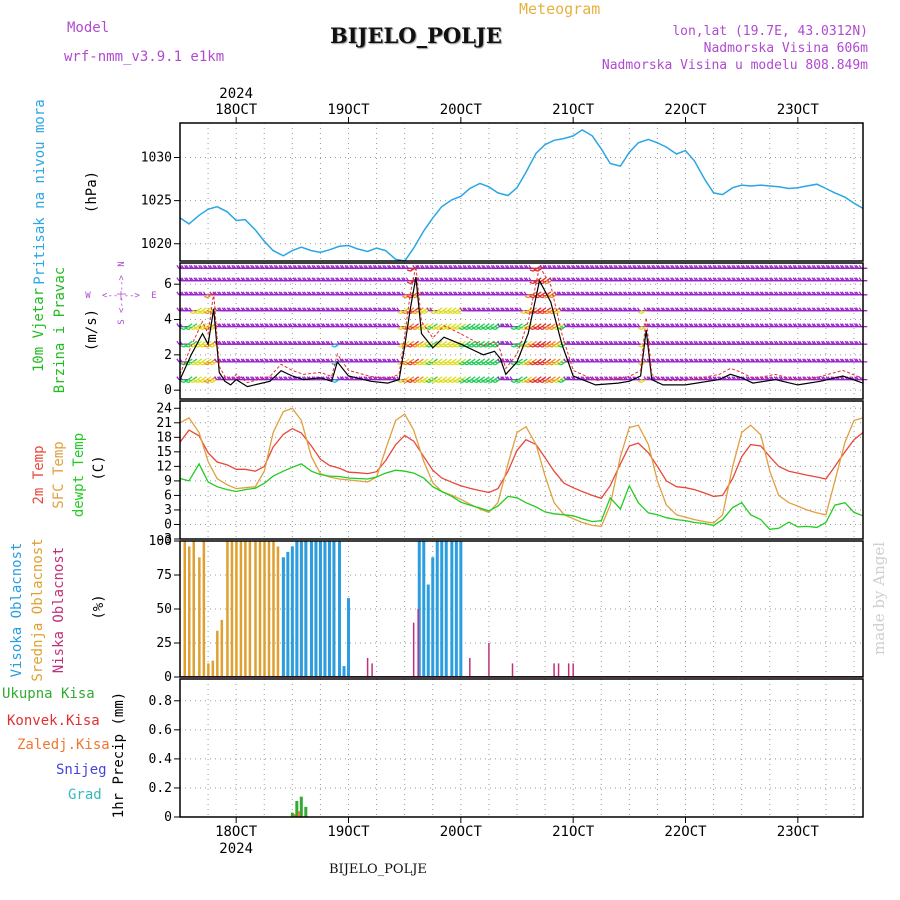 The height and width of the screenshot is (900, 900). I want to click on y-tick-label: 0.6, so click(160, 730).